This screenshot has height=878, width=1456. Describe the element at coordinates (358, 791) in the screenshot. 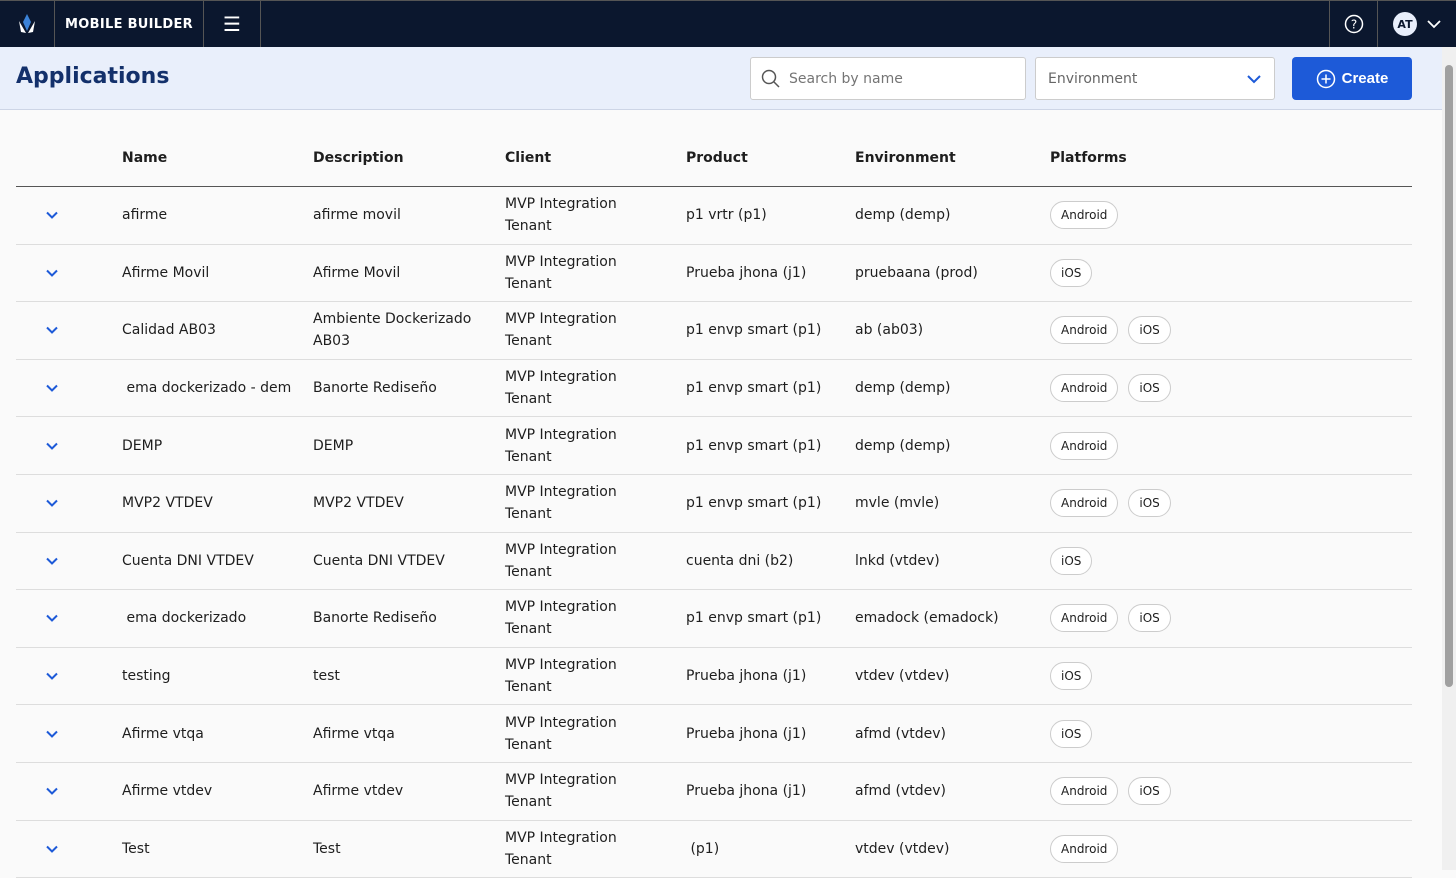

I see `cell-description: Afirme vtdev` at that location.